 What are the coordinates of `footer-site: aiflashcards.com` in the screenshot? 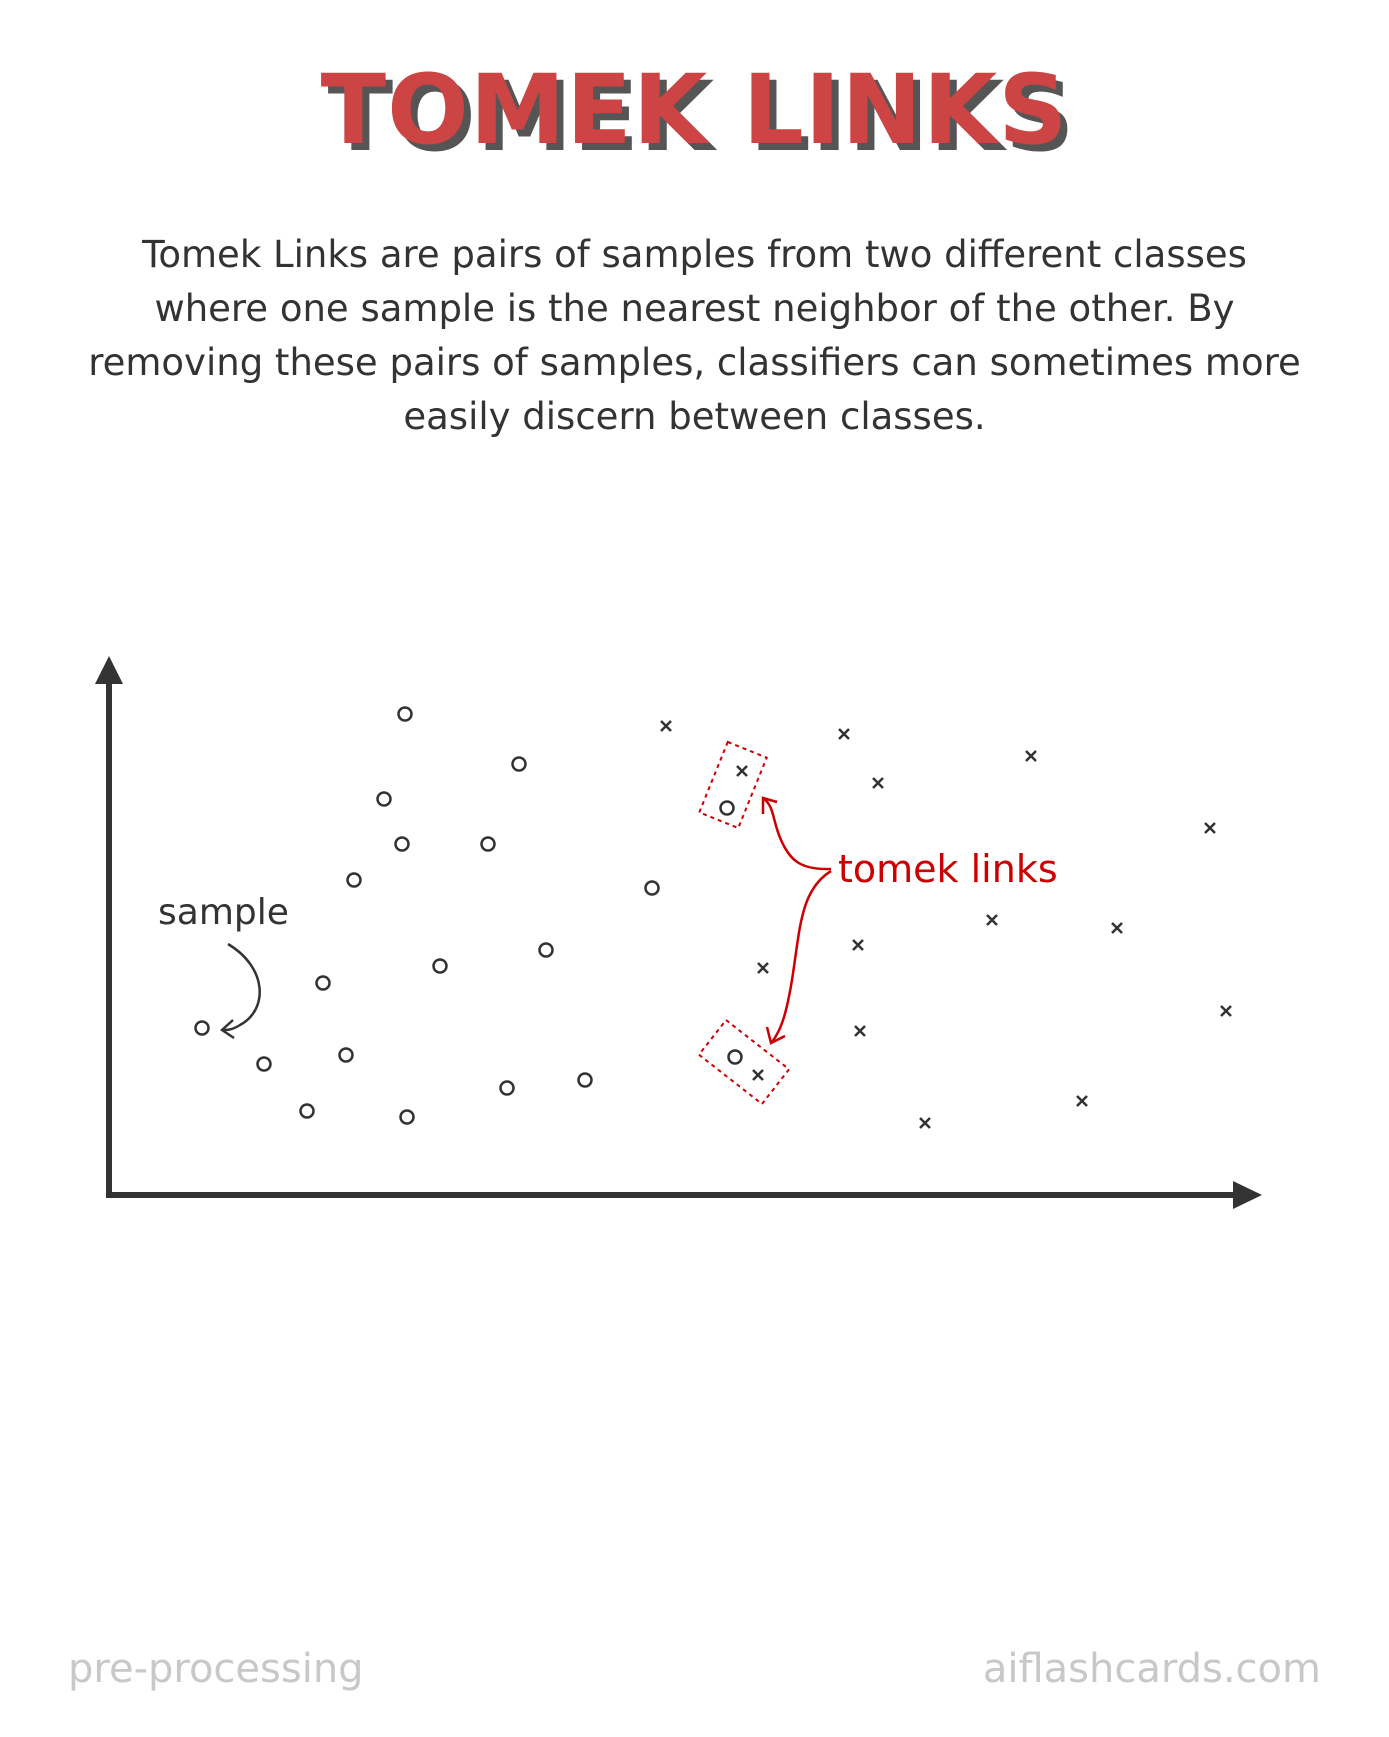 It's located at (1151, 1669).